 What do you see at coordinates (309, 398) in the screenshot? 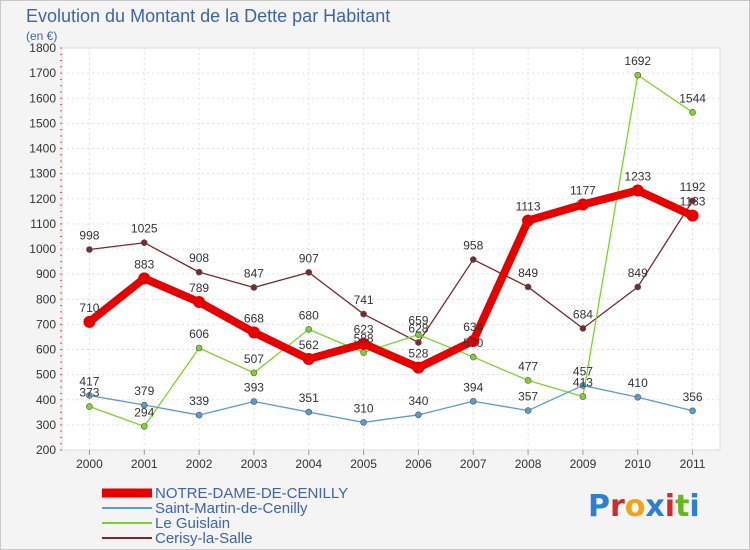
I see `data-label: 351` at bounding box center [309, 398].